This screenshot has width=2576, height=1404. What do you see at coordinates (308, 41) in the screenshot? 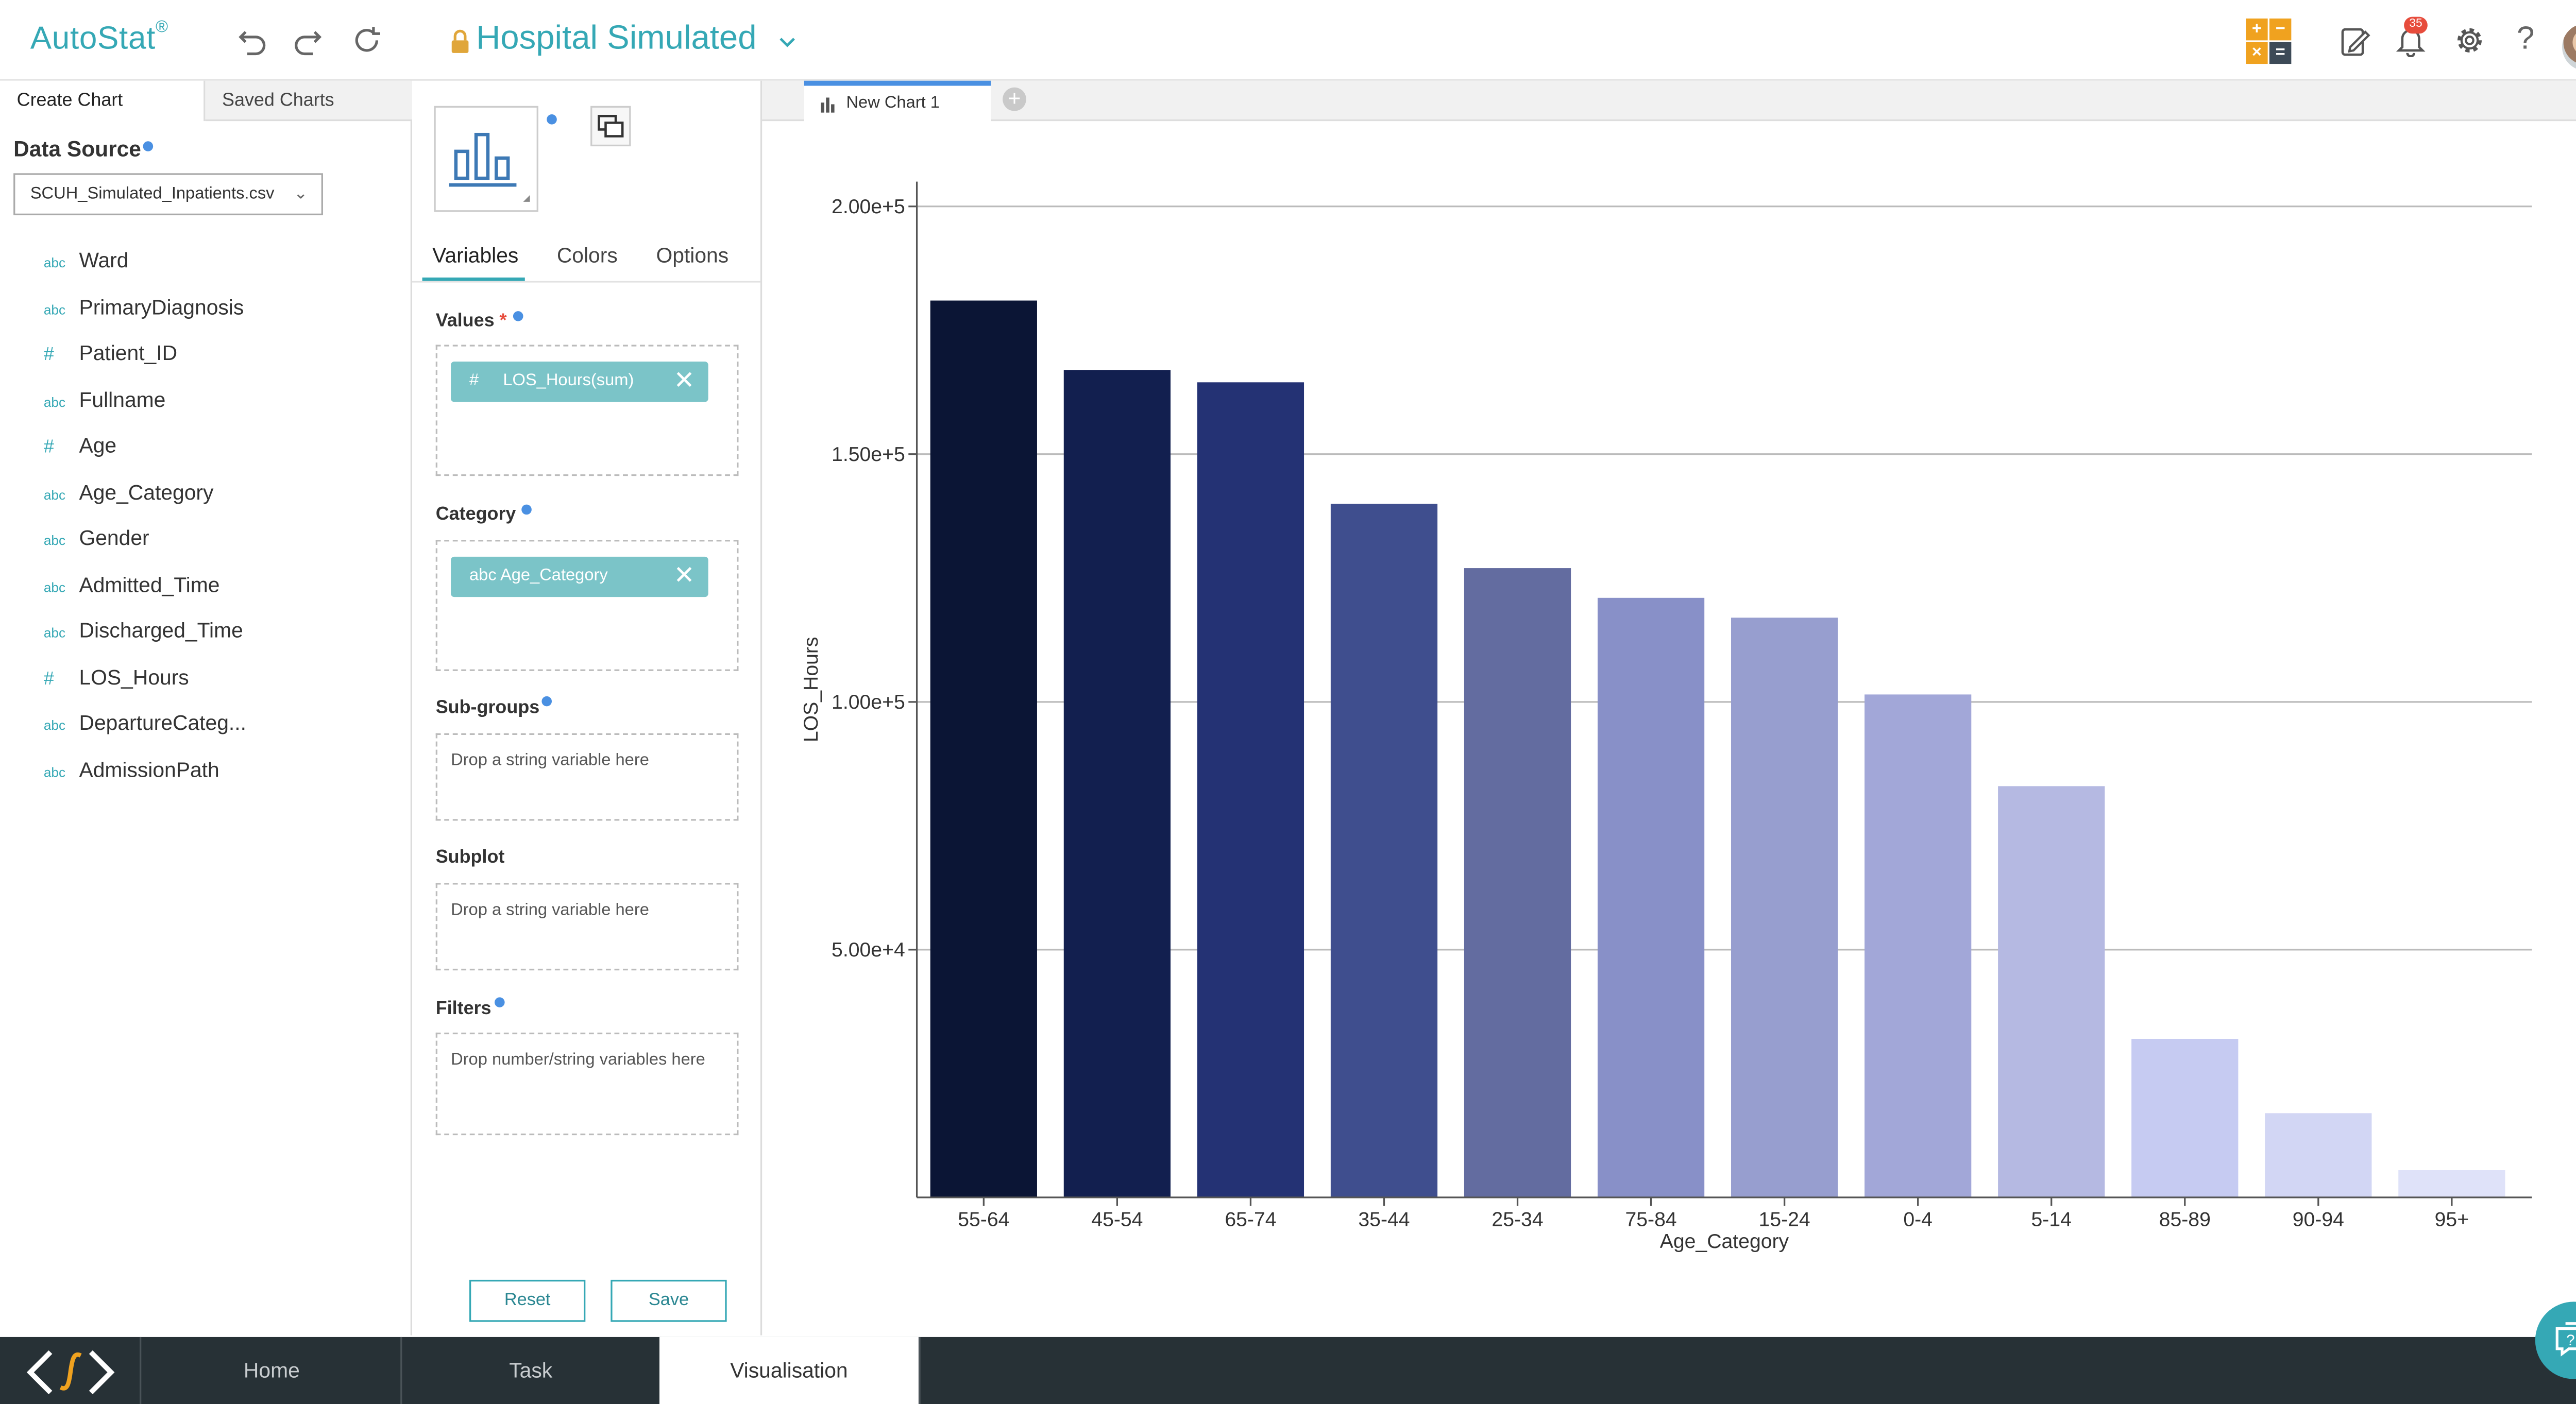
I see `redo-icon` at bounding box center [308, 41].